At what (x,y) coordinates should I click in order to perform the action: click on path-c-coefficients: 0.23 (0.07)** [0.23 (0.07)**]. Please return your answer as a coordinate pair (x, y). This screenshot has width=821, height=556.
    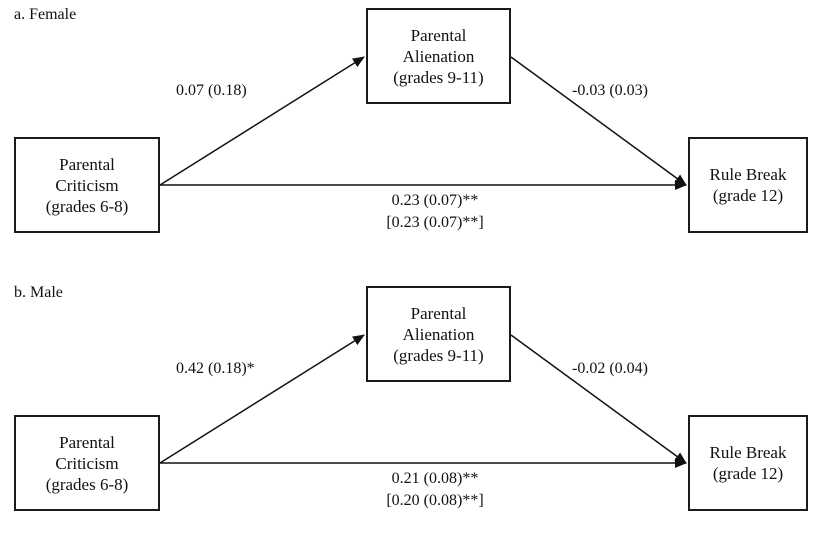
    Looking at the image, I should click on (435, 212).